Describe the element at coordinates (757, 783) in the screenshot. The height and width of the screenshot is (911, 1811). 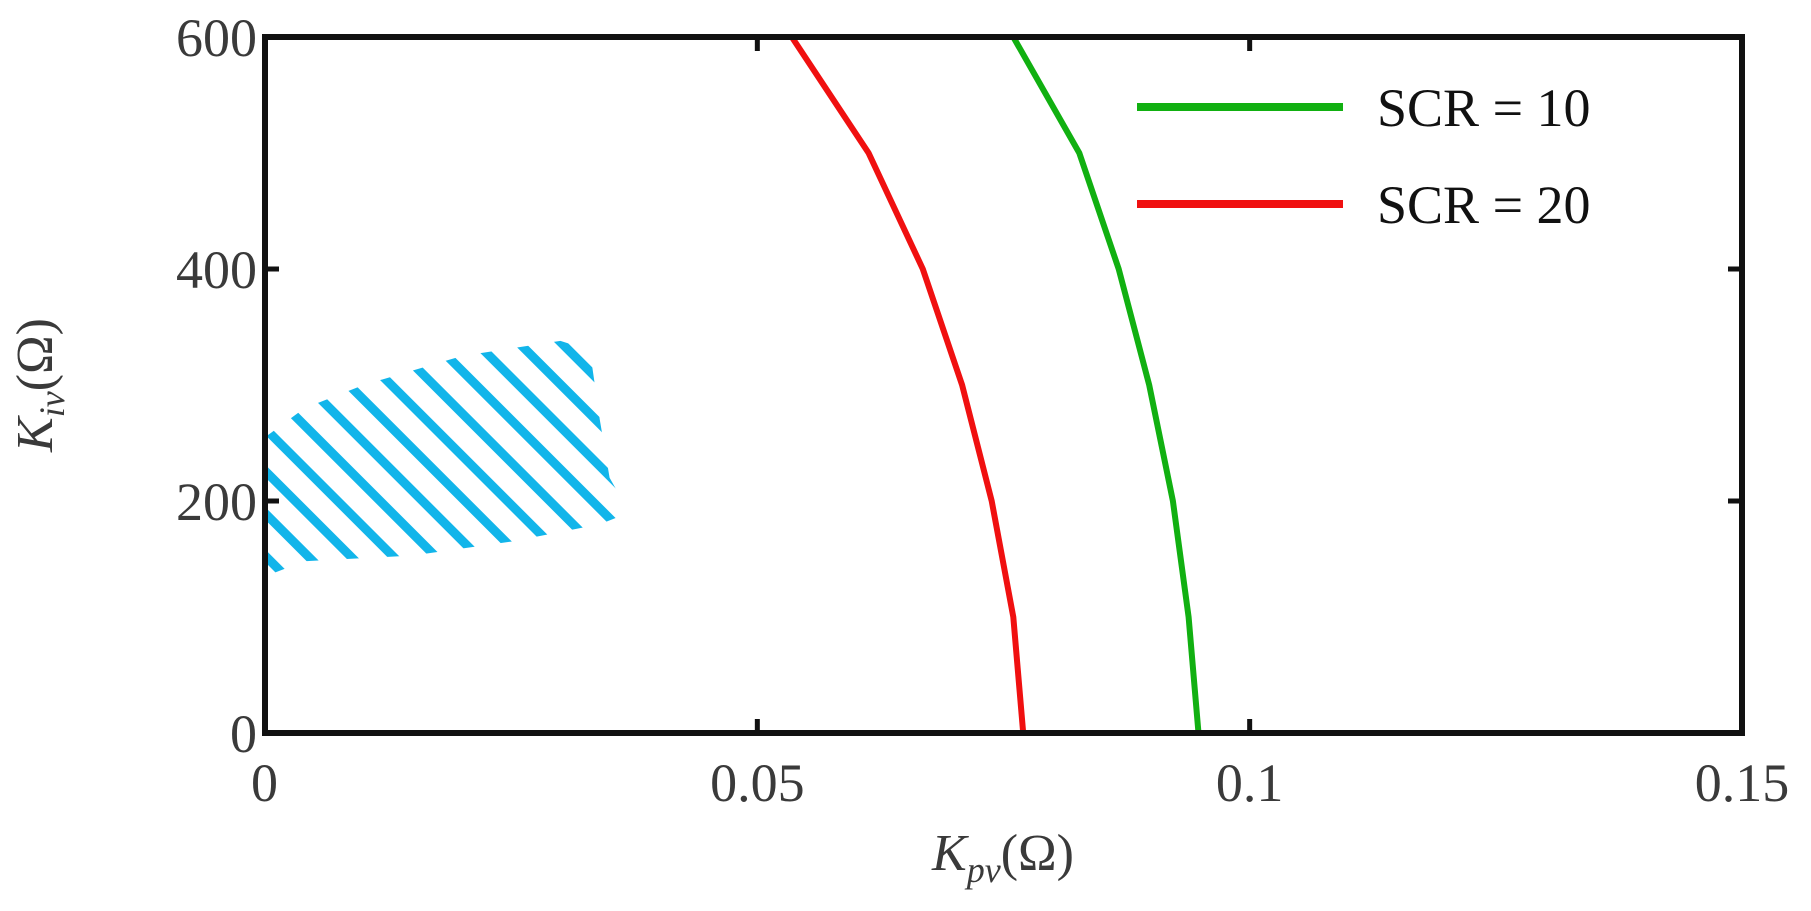
I see `x-tick-label: 0.05` at that location.